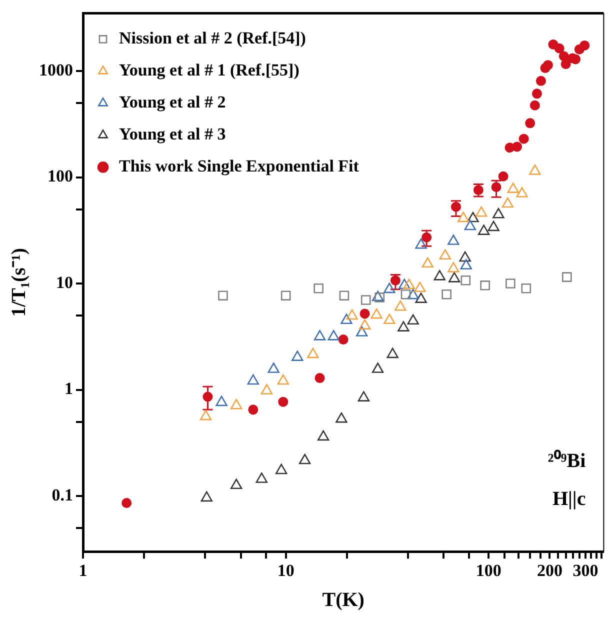 The height and width of the screenshot is (621, 611). Describe the element at coordinates (172, 134) in the screenshot. I see `legend-label: Young et al # 3` at that location.